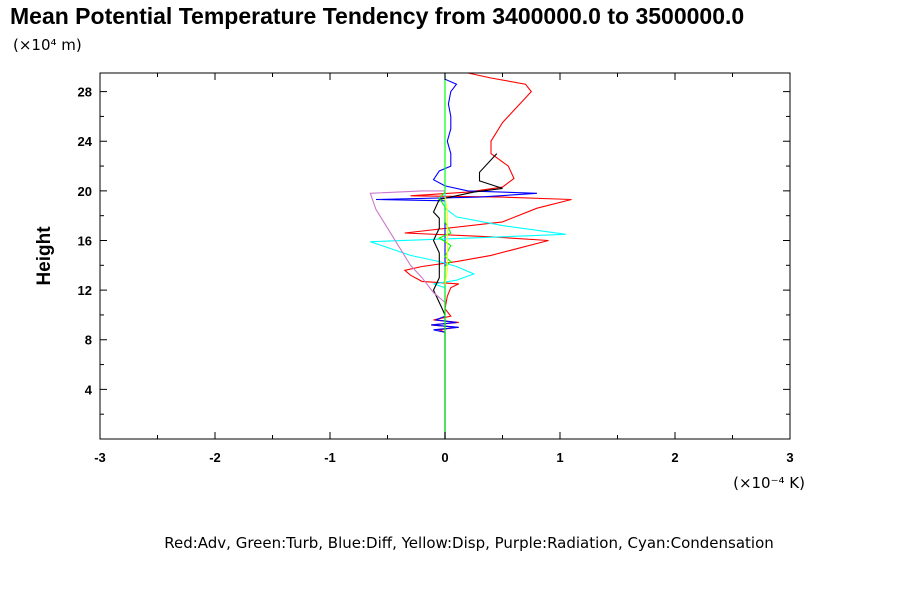 The image size is (900, 600). I want to click on x-tick-label: 1, so click(559, 457).